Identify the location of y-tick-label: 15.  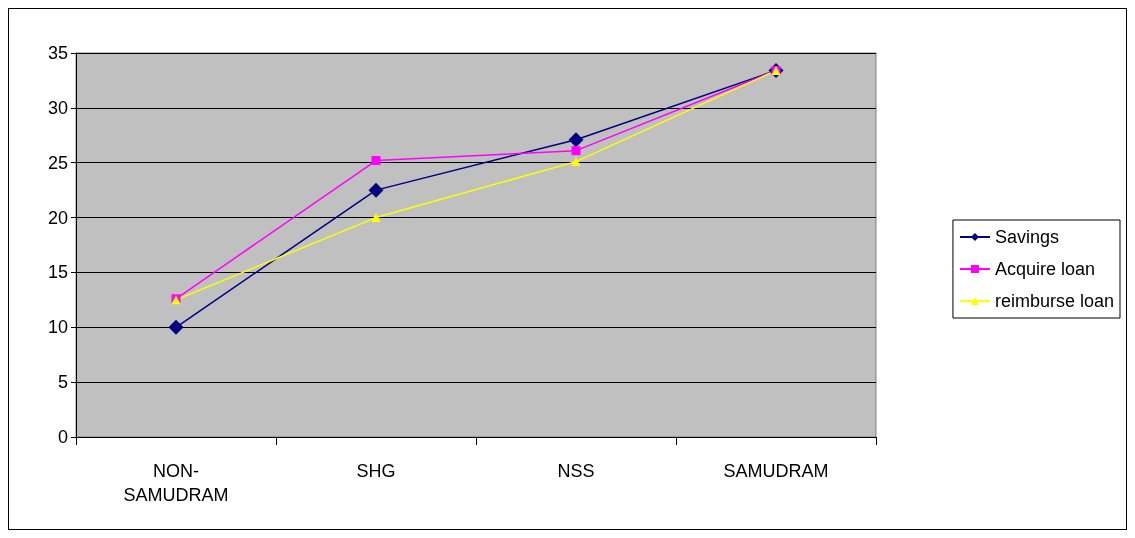
(57, 272).